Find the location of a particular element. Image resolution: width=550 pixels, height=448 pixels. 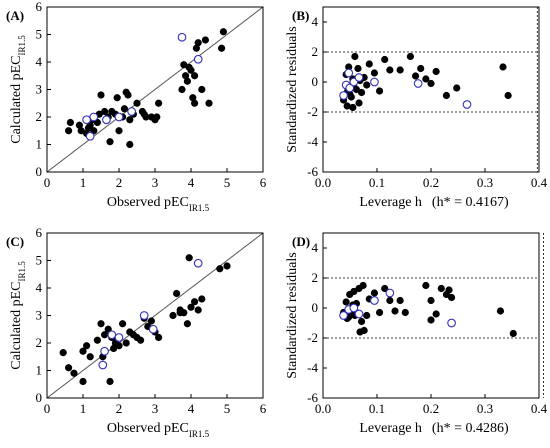

y-tick-label: -2 is located at coordinates (312, 337).